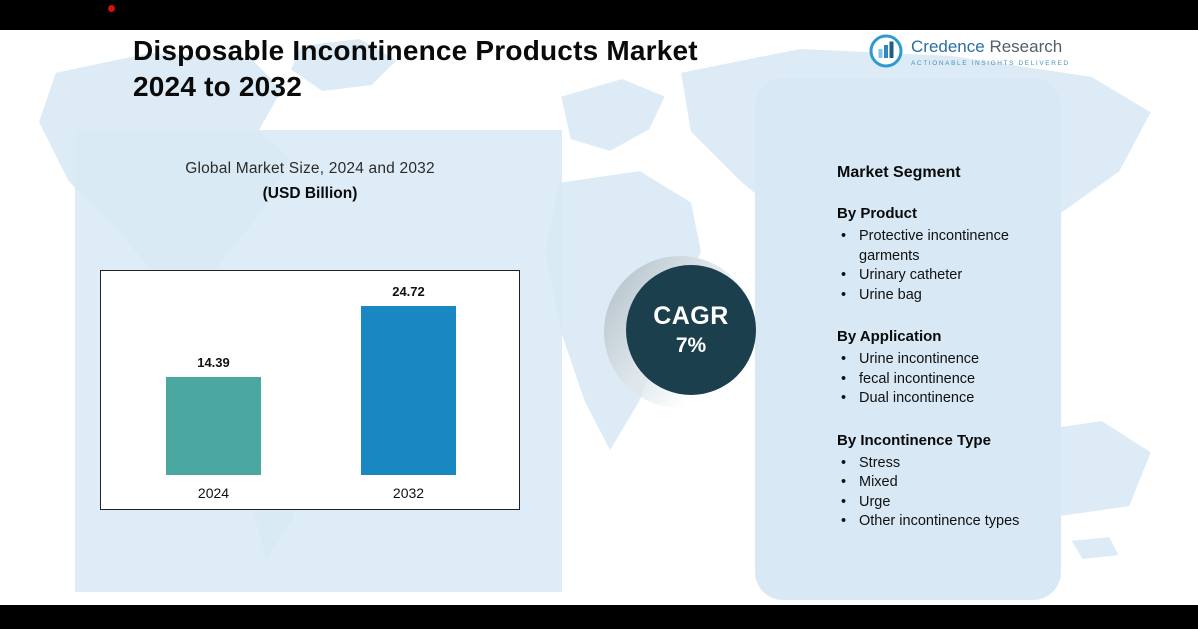  Describe the element at coordinates (878, 482) in the screenshot. I see `segment-item-text: Mixed` at that location.